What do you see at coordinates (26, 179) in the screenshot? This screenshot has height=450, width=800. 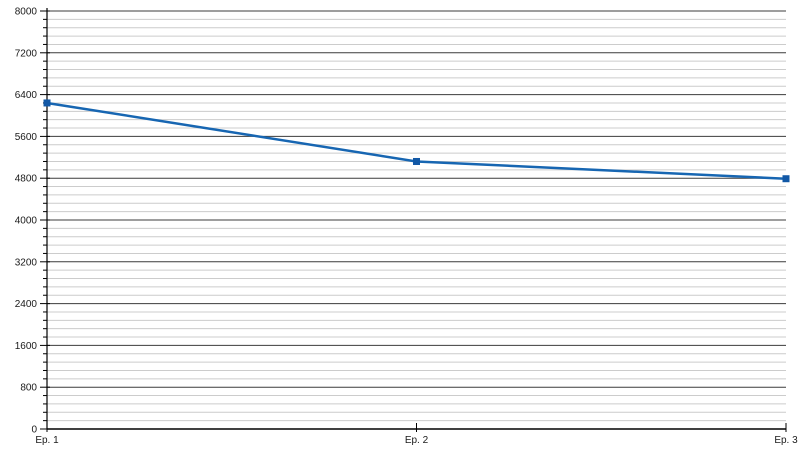 I see `y-axis-tick-label: 4800` at bounding box center [26, 179].